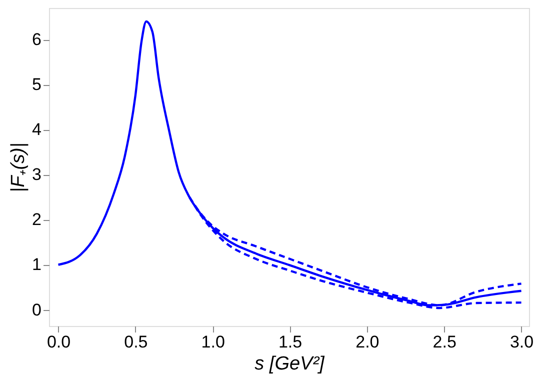  Describe the element at coordinates (37, 264) in the screenshot. I see `y-tick-label: 1` at that location.